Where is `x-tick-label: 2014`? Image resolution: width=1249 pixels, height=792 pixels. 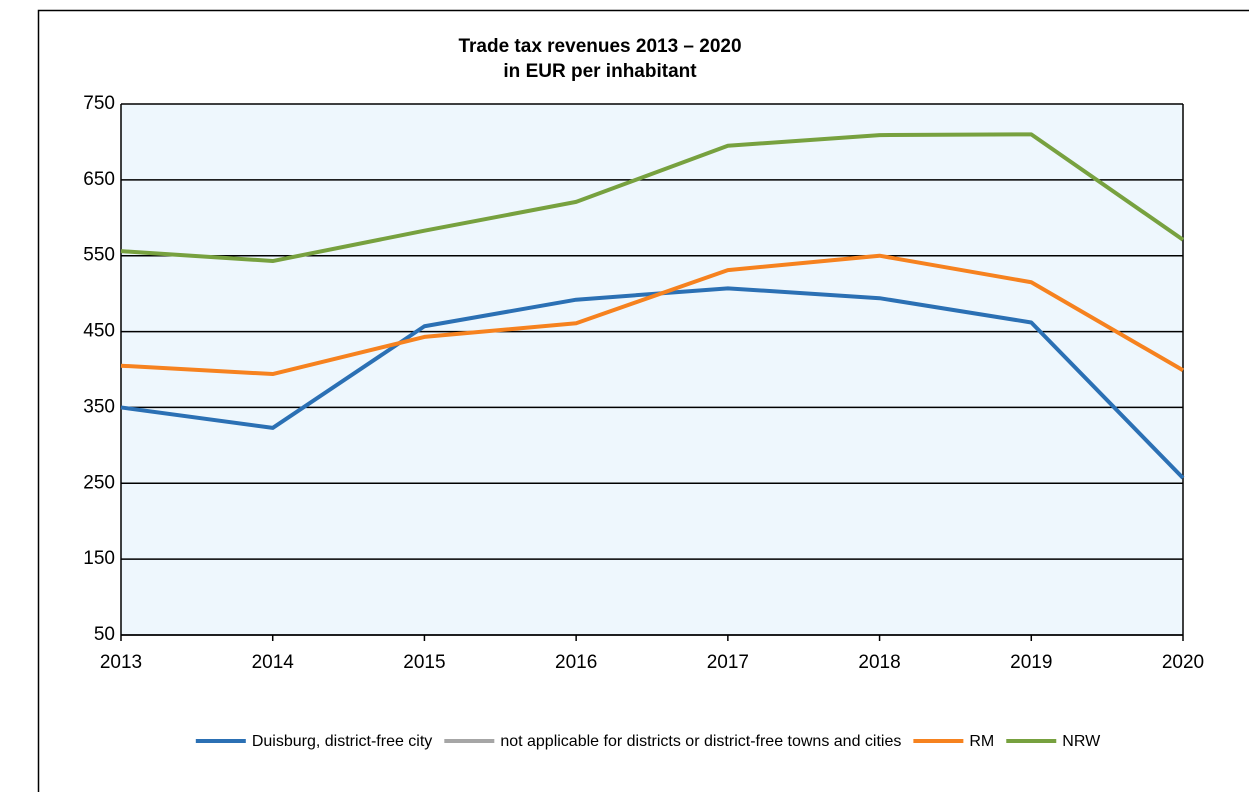 x-tick-label: 2014 is located at coordinates (273, 662).